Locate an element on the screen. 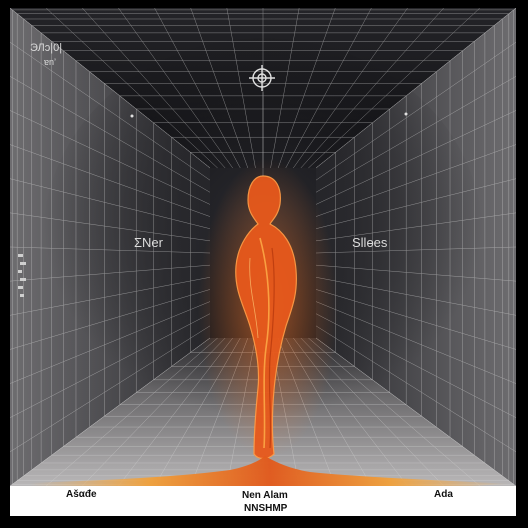 This screenshot has height=528, width=528. label-top-left-small: ɐn’ is located at coordinates (50, 62).